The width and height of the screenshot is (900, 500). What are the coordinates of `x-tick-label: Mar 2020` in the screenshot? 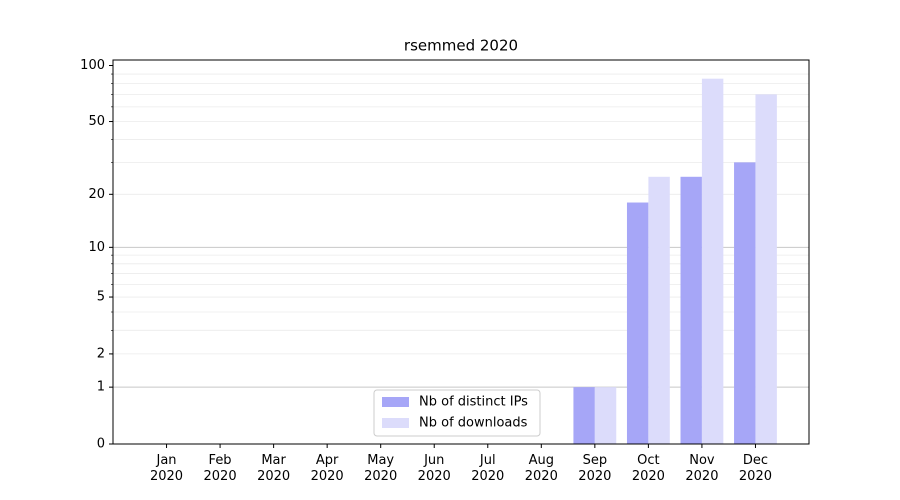 It's located at (274, 468).